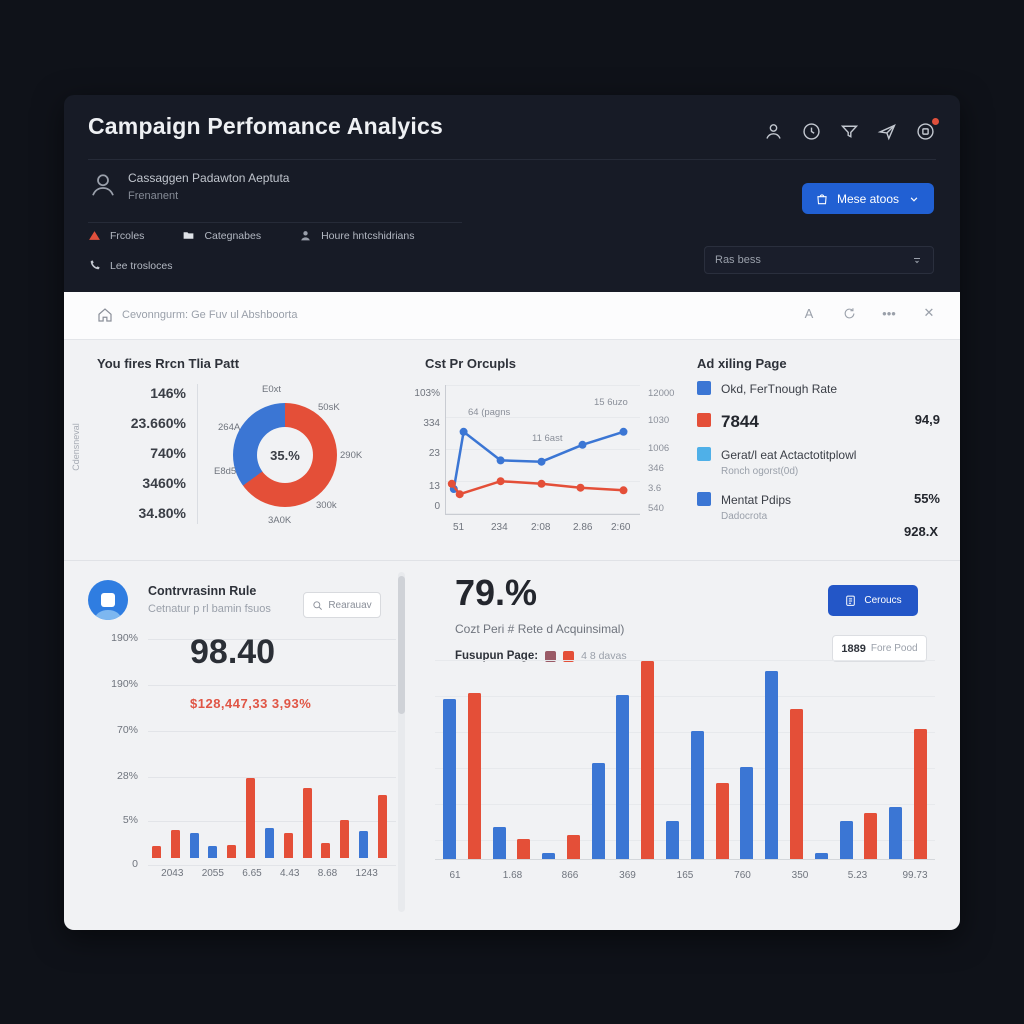 The width and height of the screenshot is (1024, 1024). Describe the element at coordinates (188, 235) in the screenshot. I see `folder-icon` at that location.